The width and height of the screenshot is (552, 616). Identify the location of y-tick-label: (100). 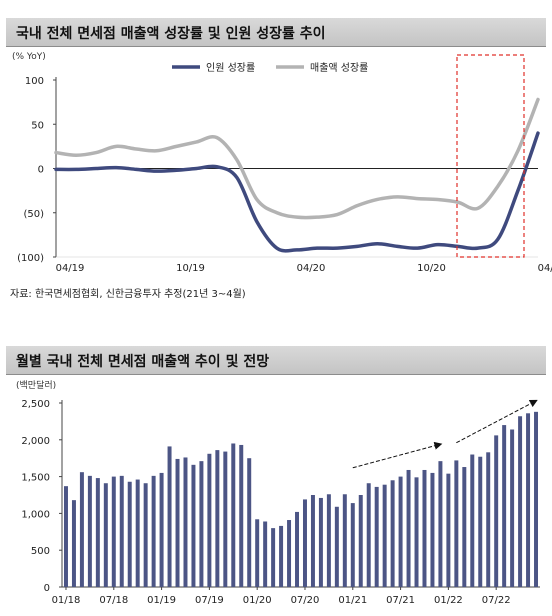
(30, 258).